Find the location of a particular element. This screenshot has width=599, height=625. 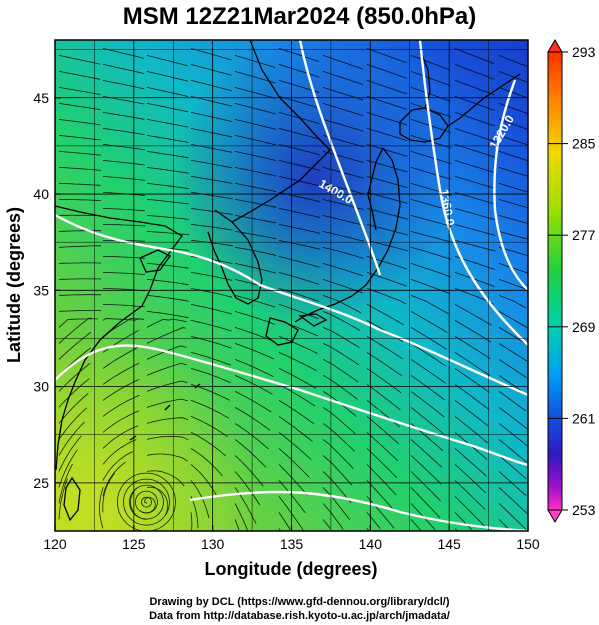

x-tick-label: 135 is located at coordinates (292, 544).